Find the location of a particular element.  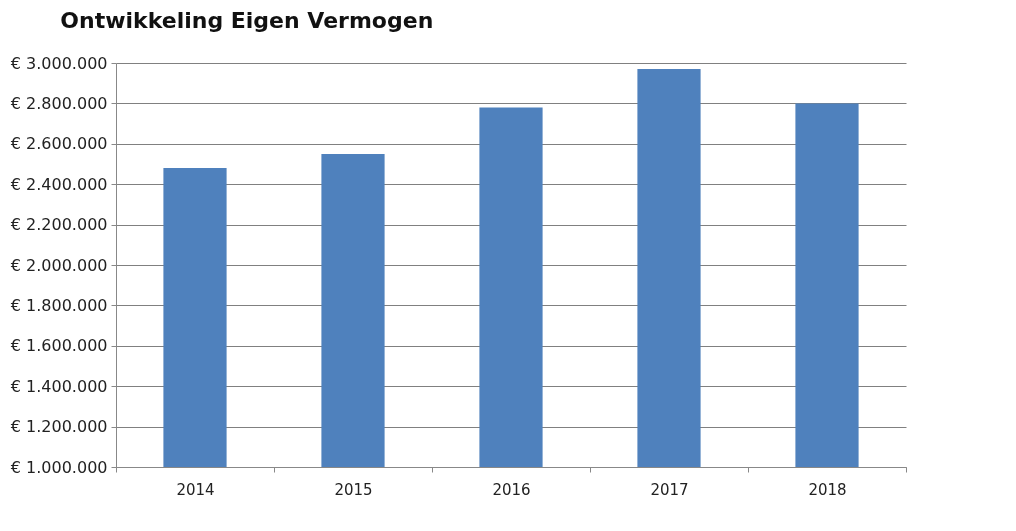

x-tick-label: 2018 is located at coordinates (827, 489).